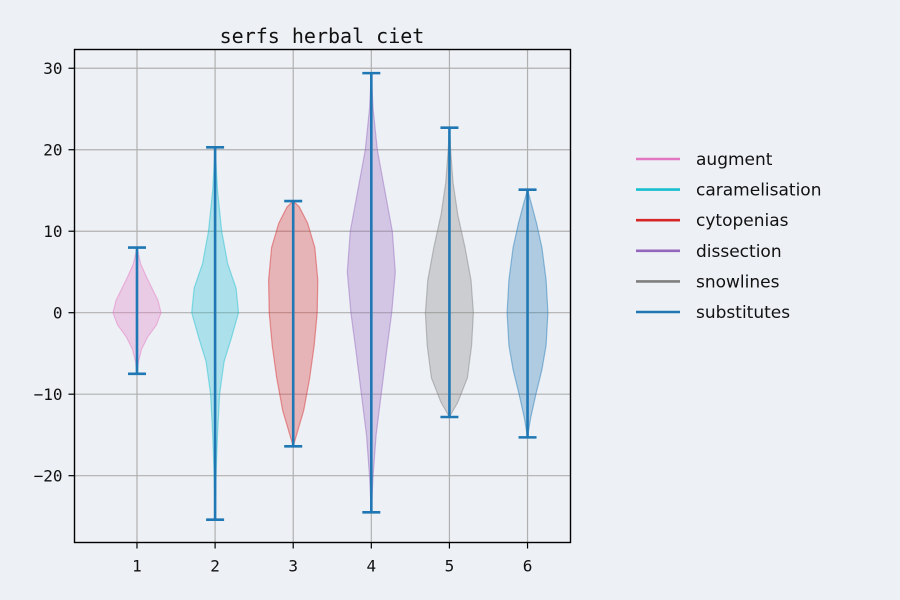 Image resolution: width=900 pixels, height=600 pixels. Describe the element at coordinates (52, 231) in the screenshot. I see `y-tick-label: 10` at that location.